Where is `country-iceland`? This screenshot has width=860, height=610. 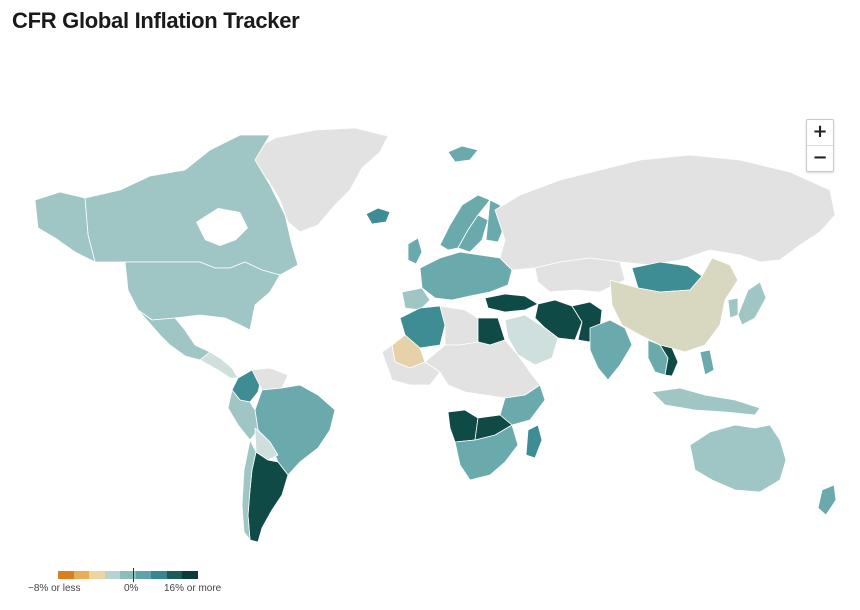 country-iceland is located at coordinates (378, 216).